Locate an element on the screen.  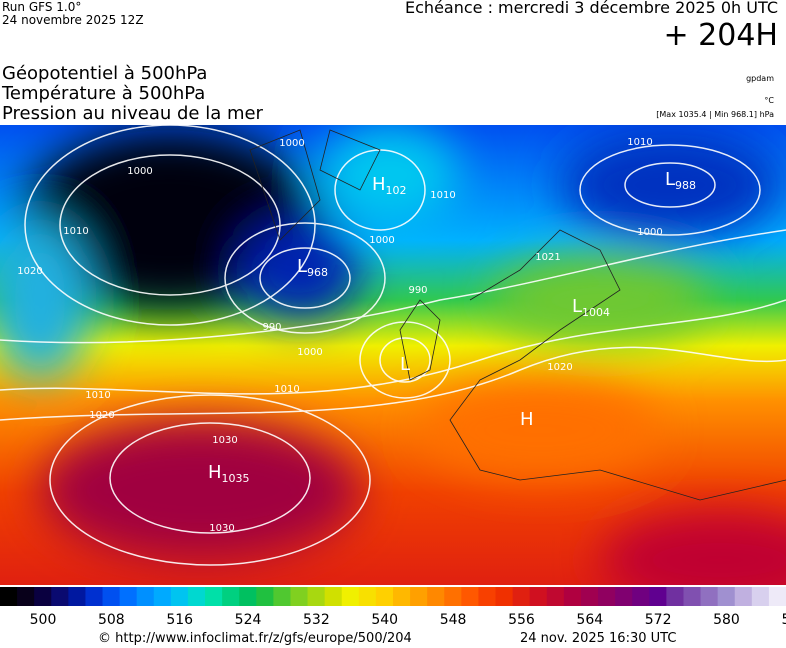
colorbar-label: 588 is located at coordinates (783, 620).